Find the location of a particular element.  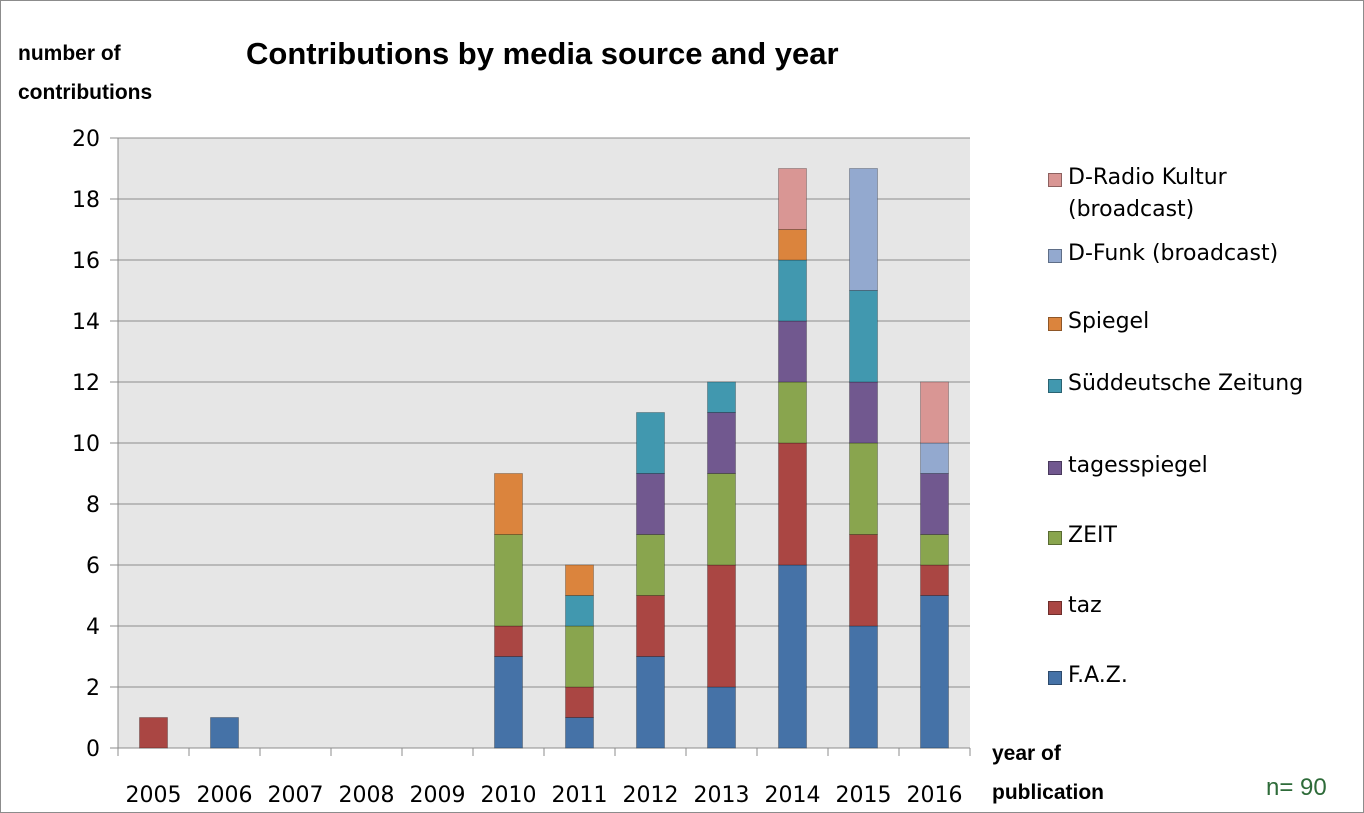

y-axis-label: number of contributions is located at coordinates (85, 73).